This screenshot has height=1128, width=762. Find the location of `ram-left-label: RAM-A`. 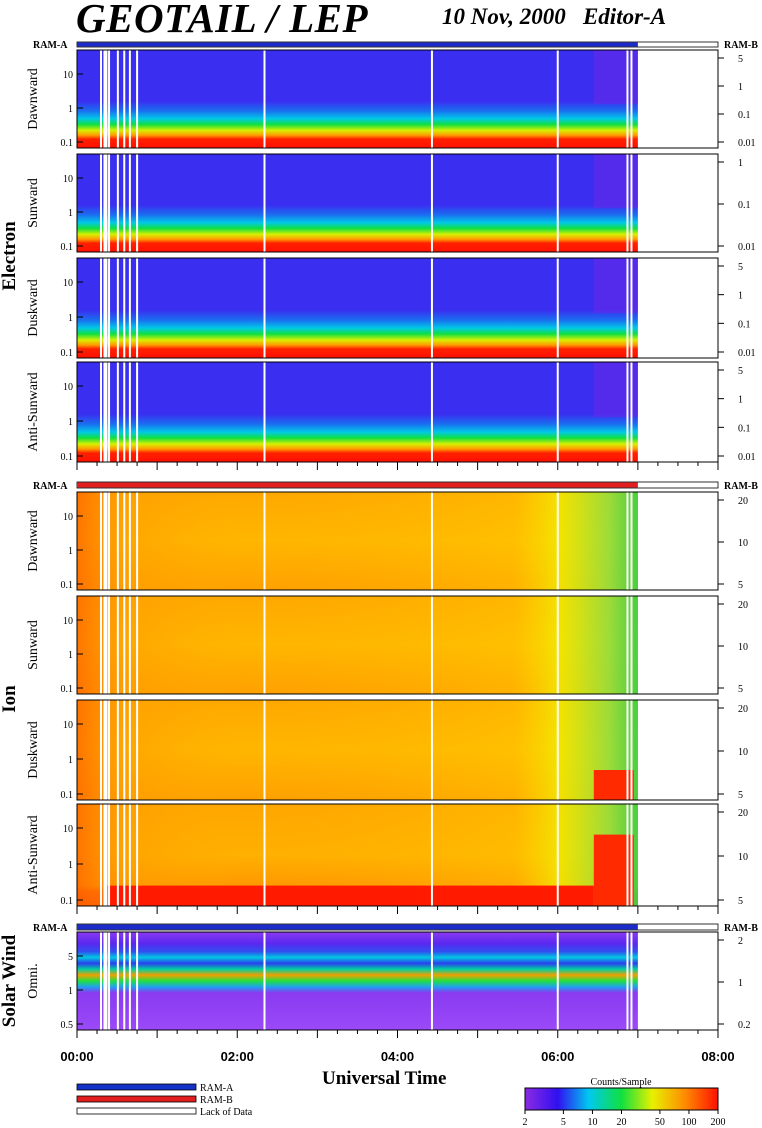

ram-left-label: RAM-A is located at coordinates (50, 928).